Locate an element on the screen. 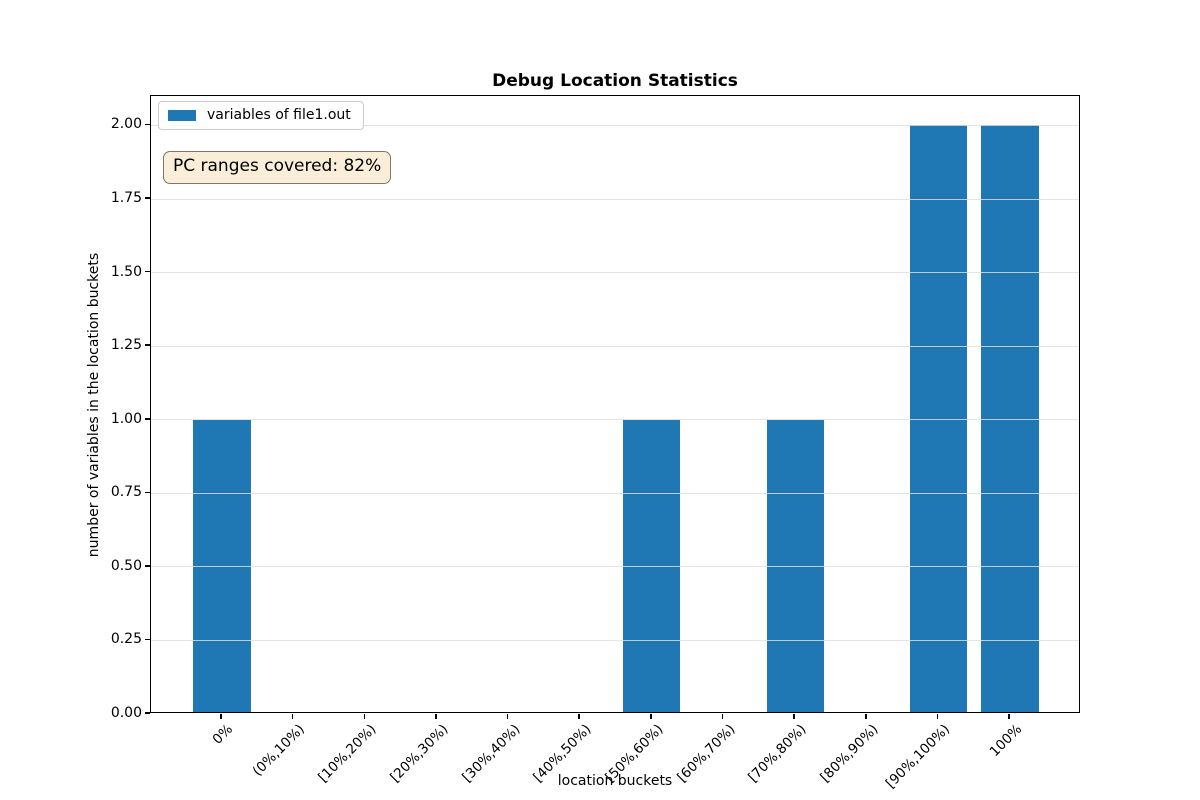 The height and width of the screenshot is (800, 1200). bar-[50%,60%) is located at coordinates (652, 565).